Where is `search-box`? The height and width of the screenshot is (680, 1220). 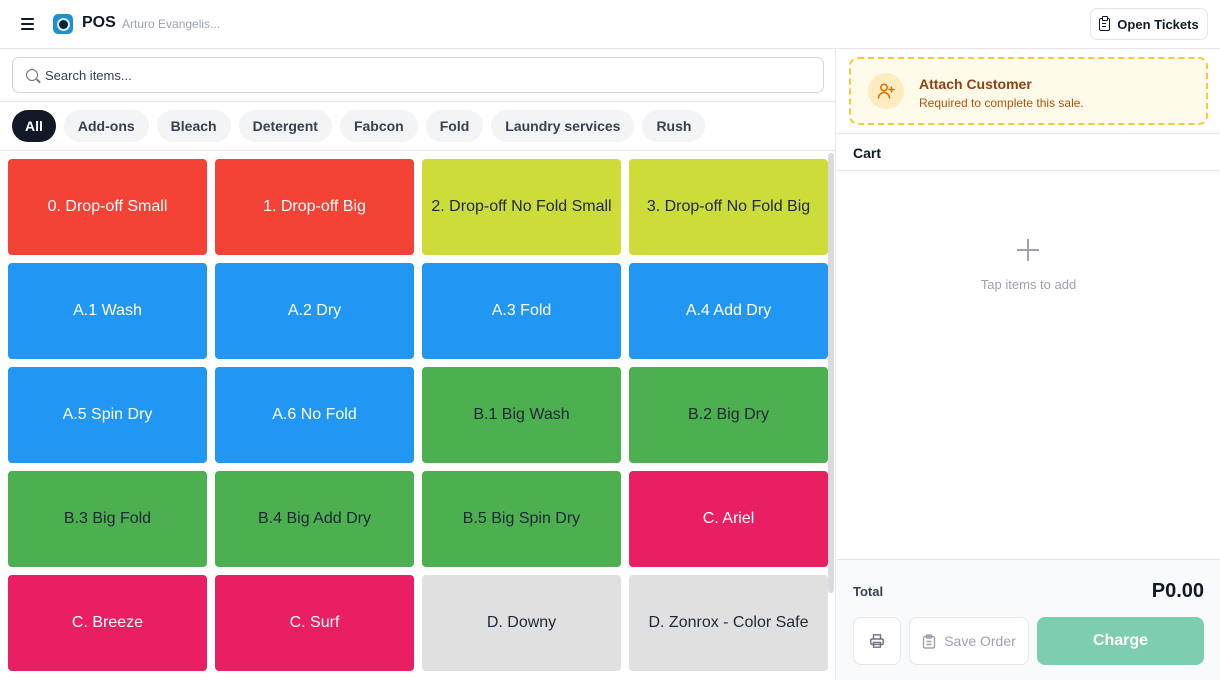
search-box is located at coordinates (418, 75).